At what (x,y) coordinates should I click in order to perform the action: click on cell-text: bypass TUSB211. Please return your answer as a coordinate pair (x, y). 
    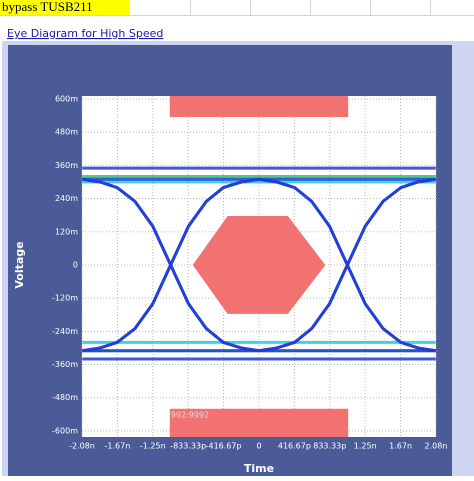
    Looking at the image, I should click on (47, 7).